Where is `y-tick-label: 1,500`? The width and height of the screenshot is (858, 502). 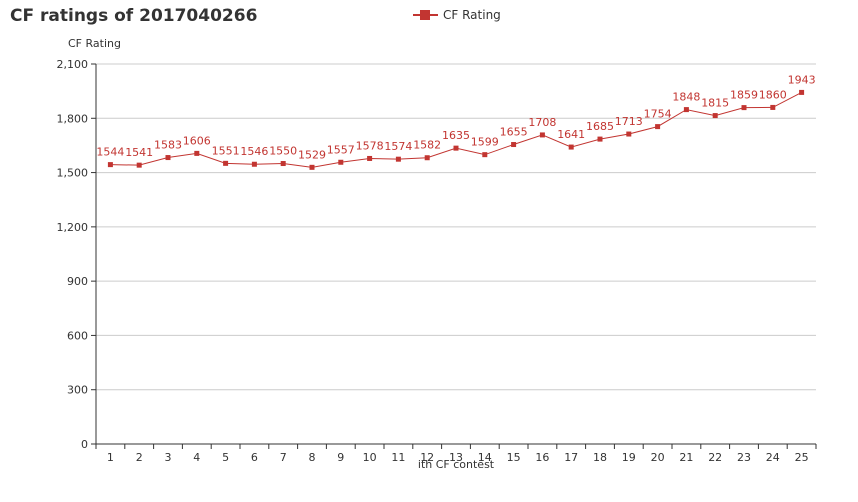 y-tick-label: 1,500 is located at coordinates (73, 173).